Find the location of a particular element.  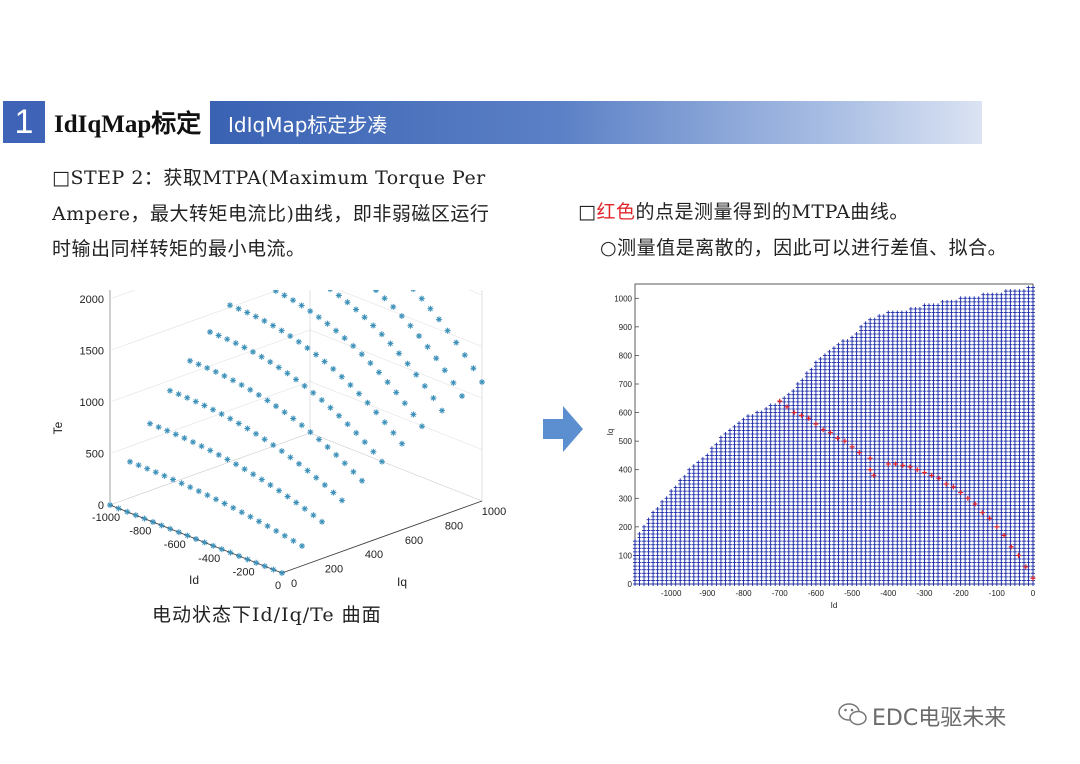

left-text-line-3: 时输出同样转矩的最小电流。 is located at coordinates (179, 249).